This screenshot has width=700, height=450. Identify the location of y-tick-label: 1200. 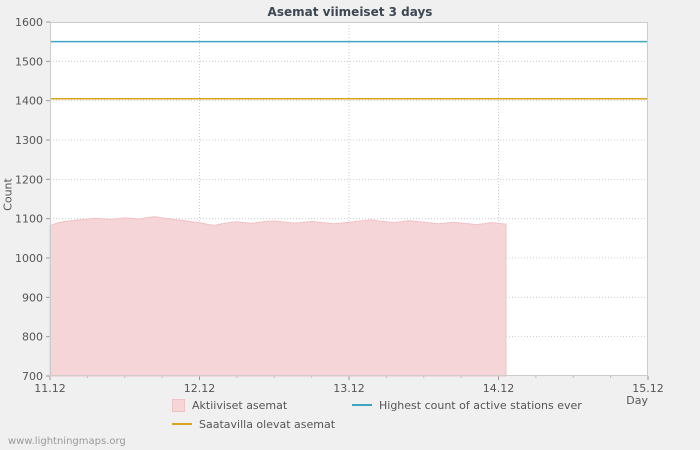
(29, 179).